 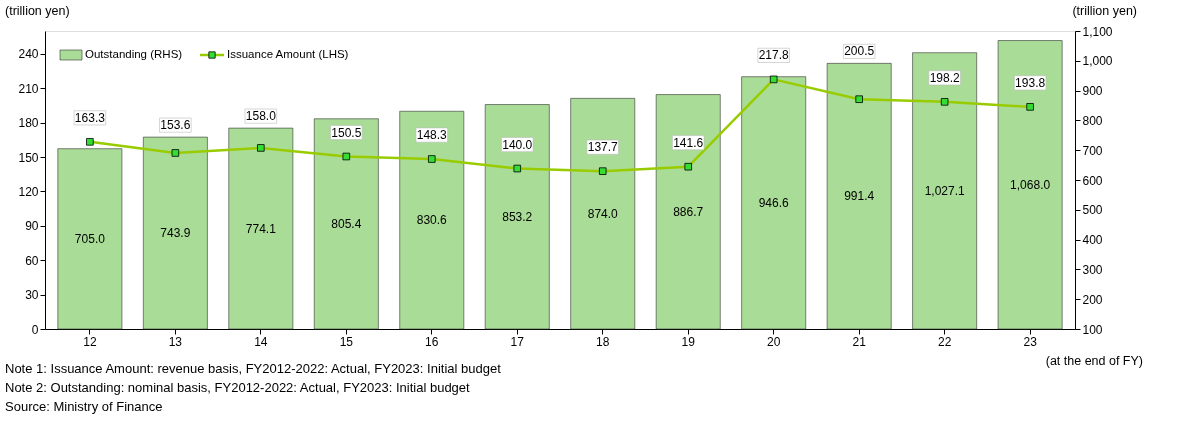 What do you see at coordinates (37, 11) in the screenshot?
I see `y-axis-title: (trillion yen)` at bounding box center [37, 11].